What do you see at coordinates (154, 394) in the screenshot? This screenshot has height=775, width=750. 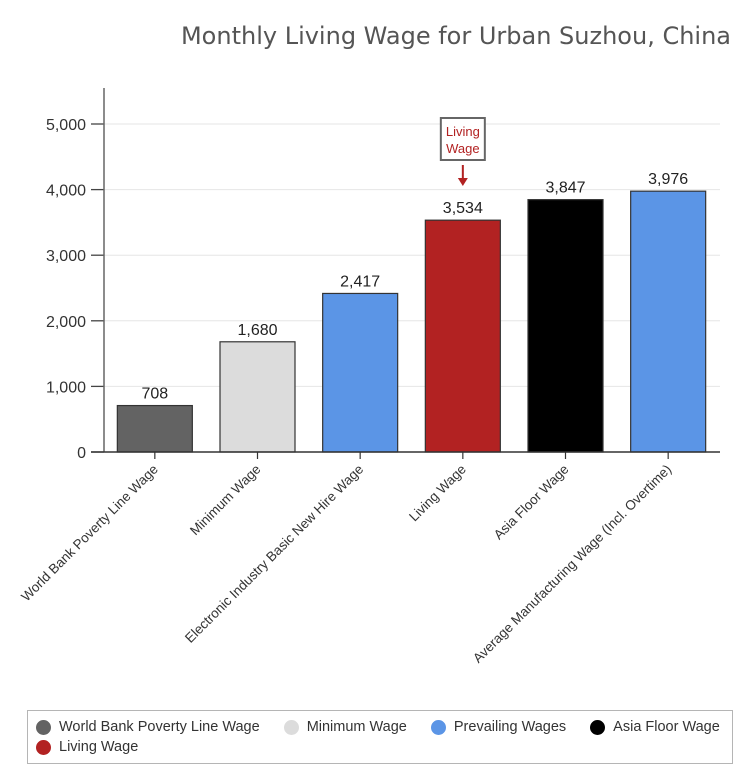 I see `value-label: 708` at bounding box center [154, 394].